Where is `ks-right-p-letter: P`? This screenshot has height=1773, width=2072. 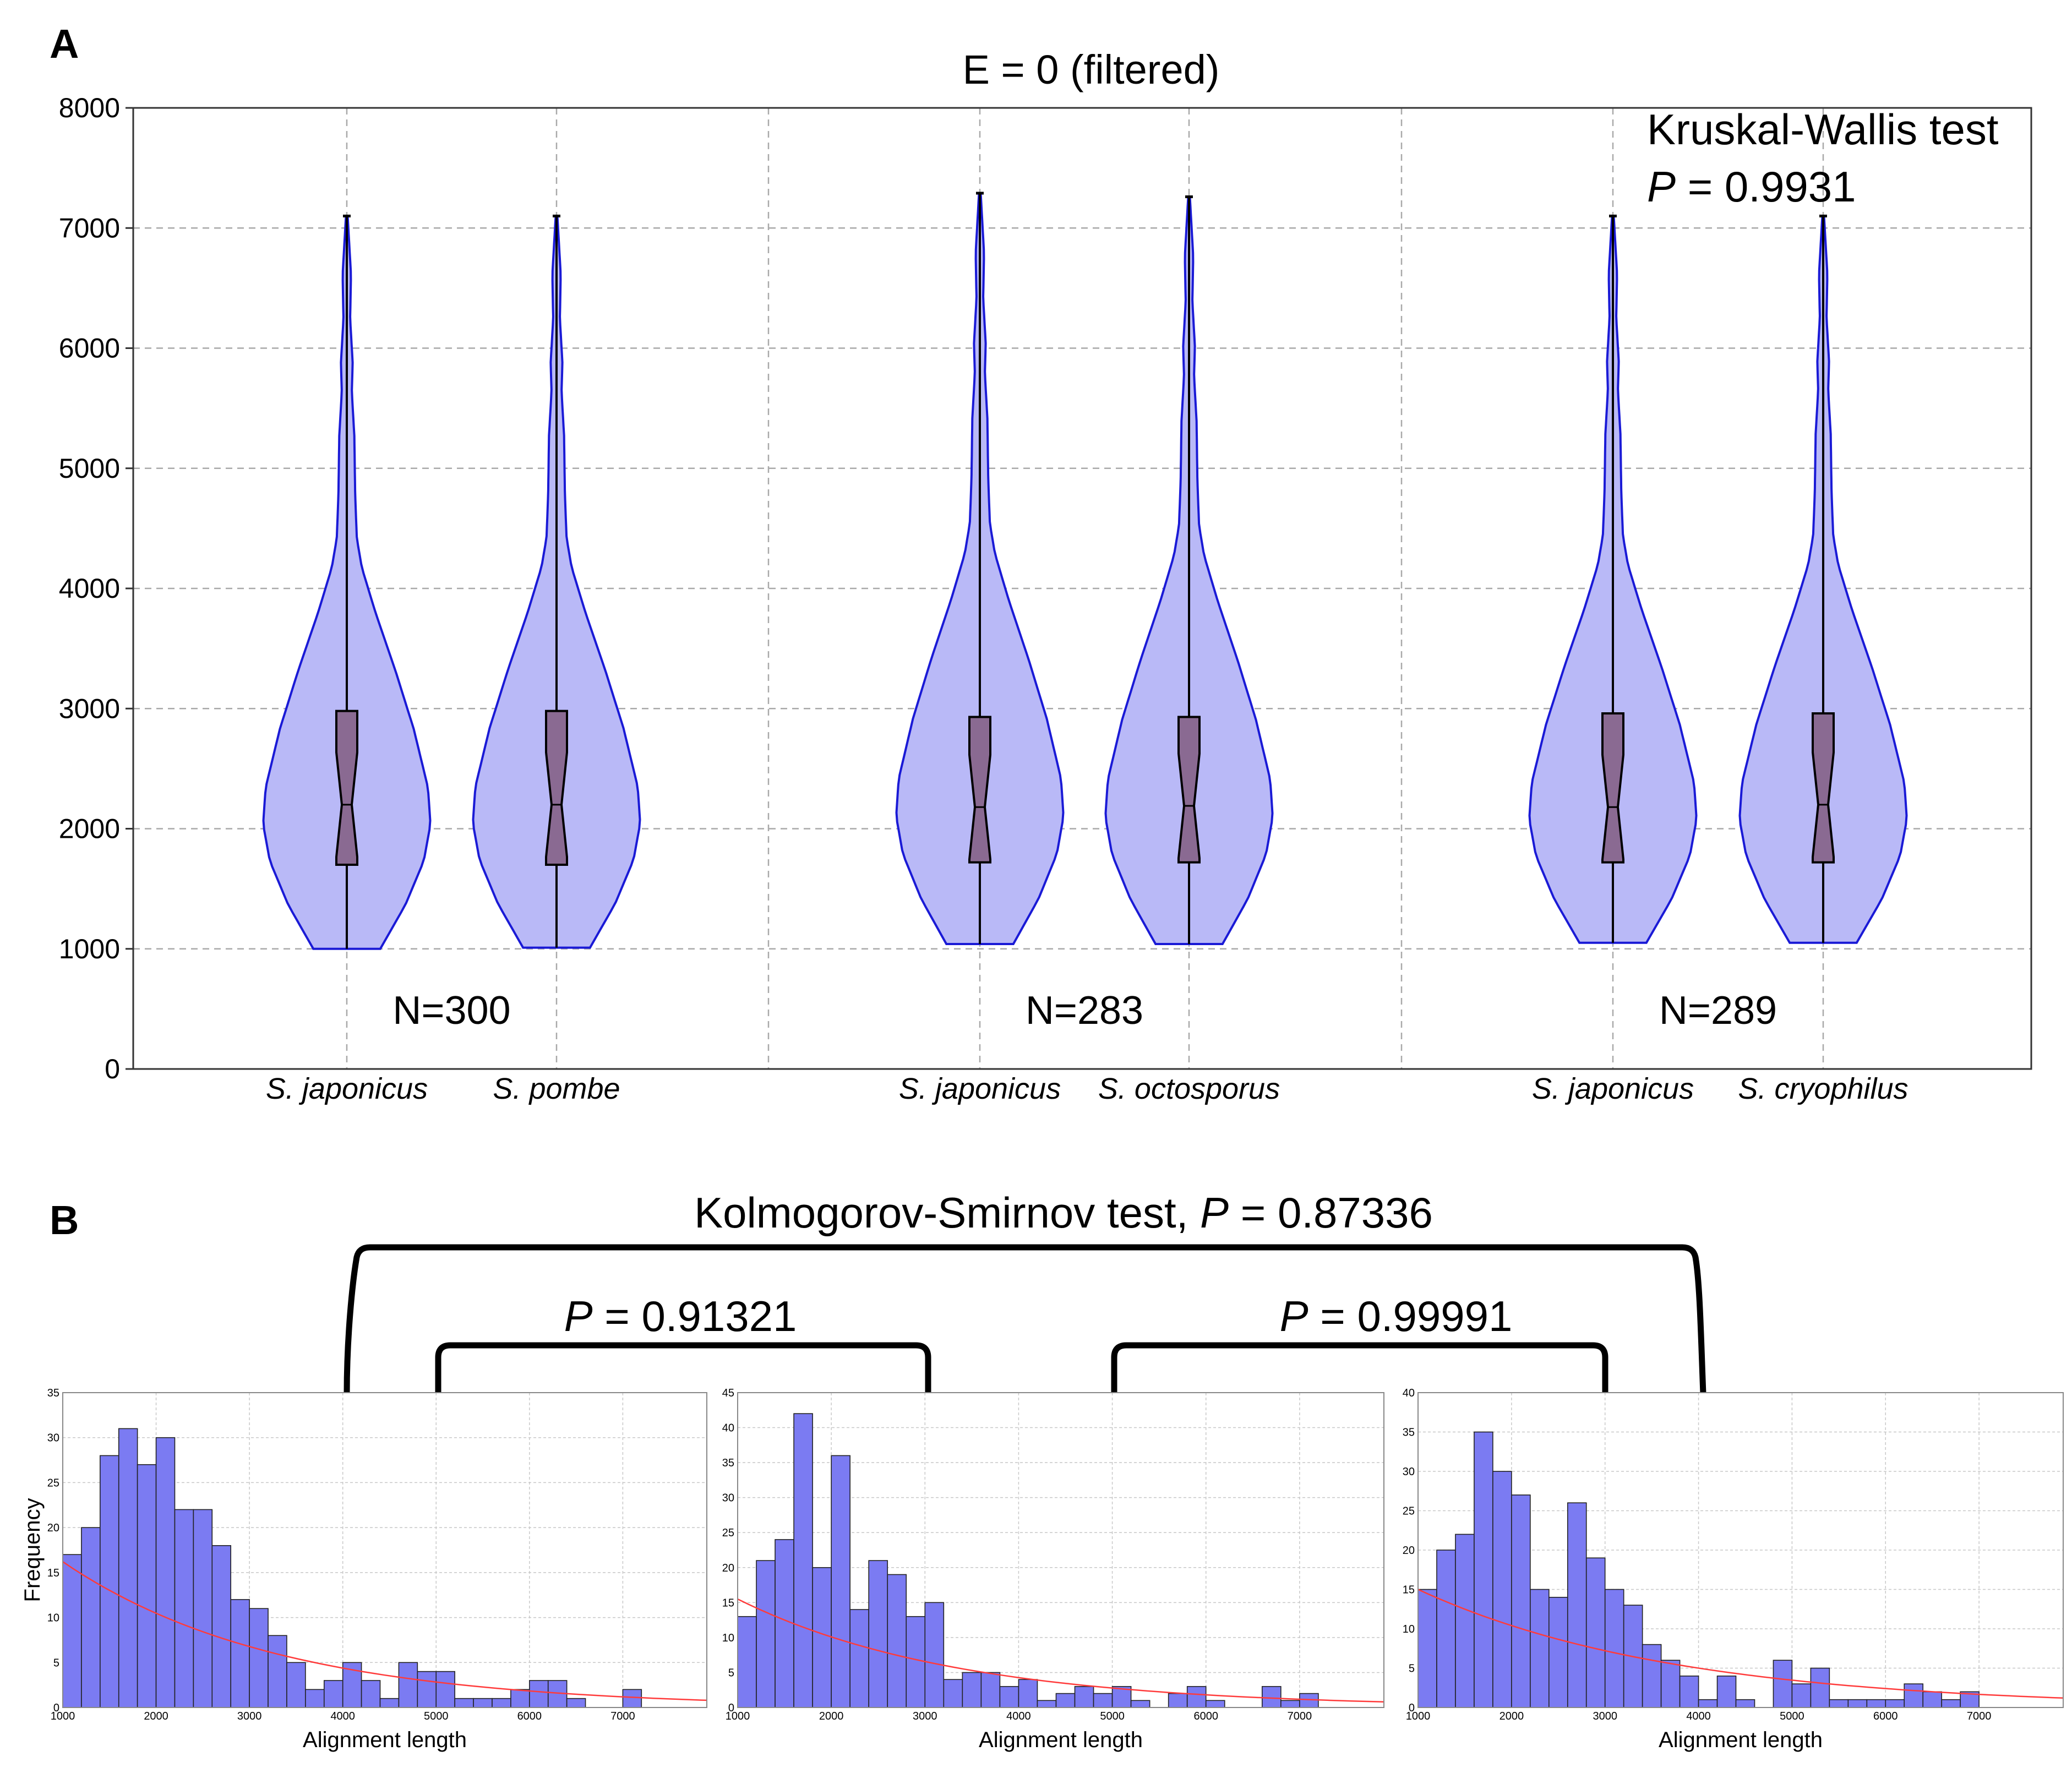
ks-right-p-letter: P is located at coordinates (1294, 1316).